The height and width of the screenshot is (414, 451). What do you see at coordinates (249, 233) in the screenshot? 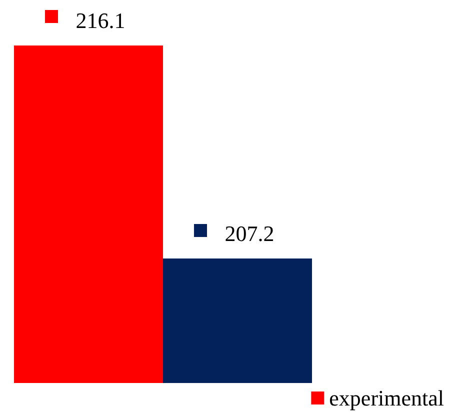
I see `data-label: 207.2` at bounding box center [249, 233].